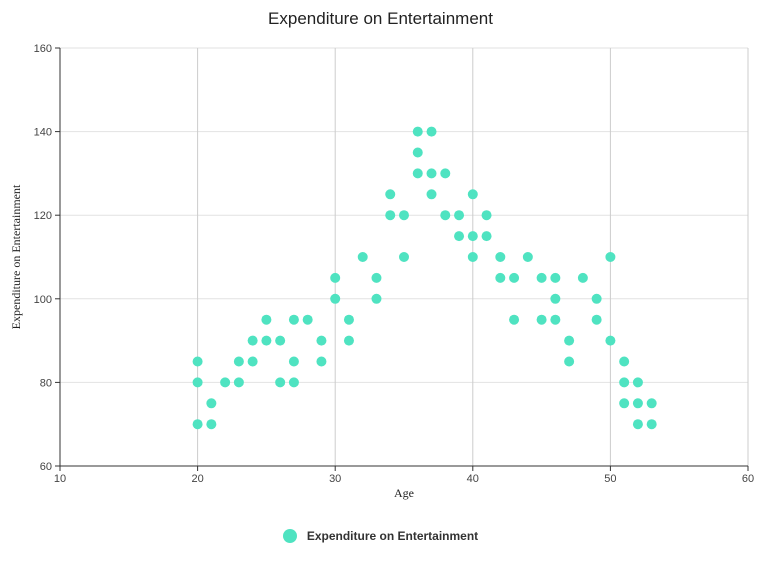 The image size is (761, 572). I want to click on chart-title: Expenditure on Entertainment, so click(380, 18).